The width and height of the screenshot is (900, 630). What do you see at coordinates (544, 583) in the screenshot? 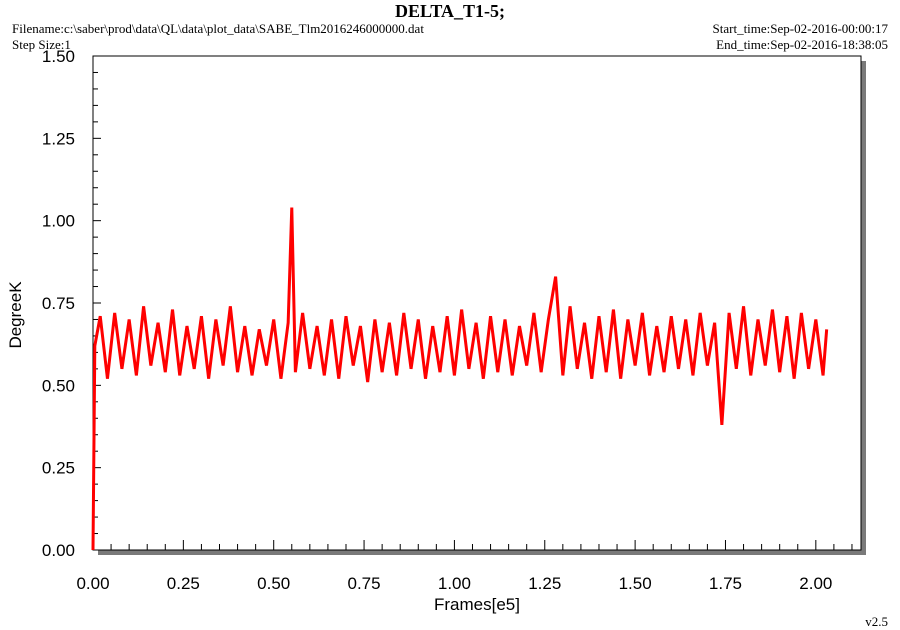
I see `x-tick-label: 1.25` at bounding box center [544, 583].